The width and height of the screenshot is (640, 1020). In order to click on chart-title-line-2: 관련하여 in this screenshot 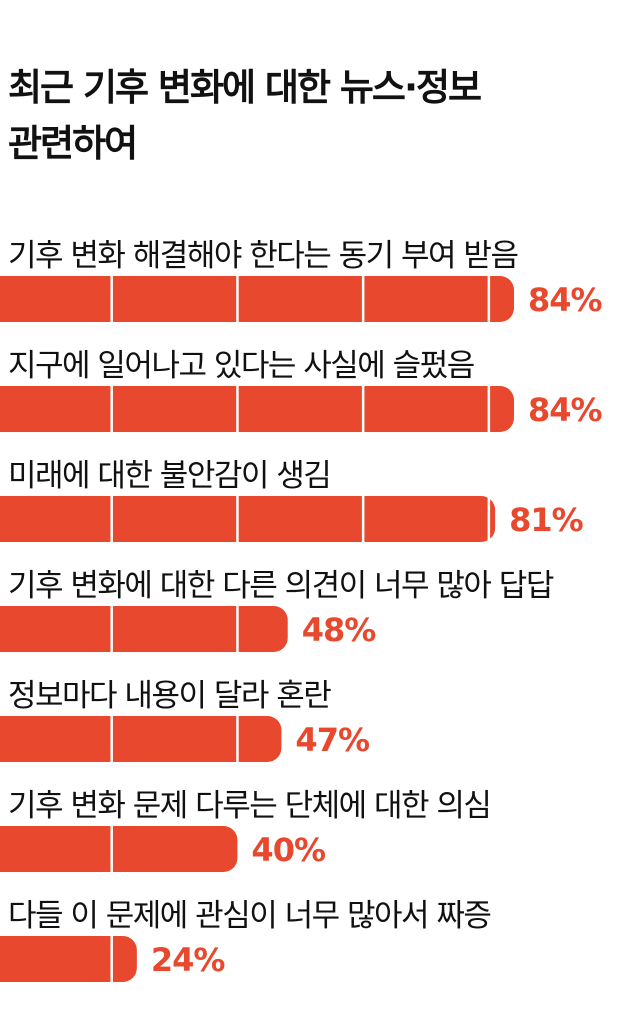, I will do `click(73, 143)`.